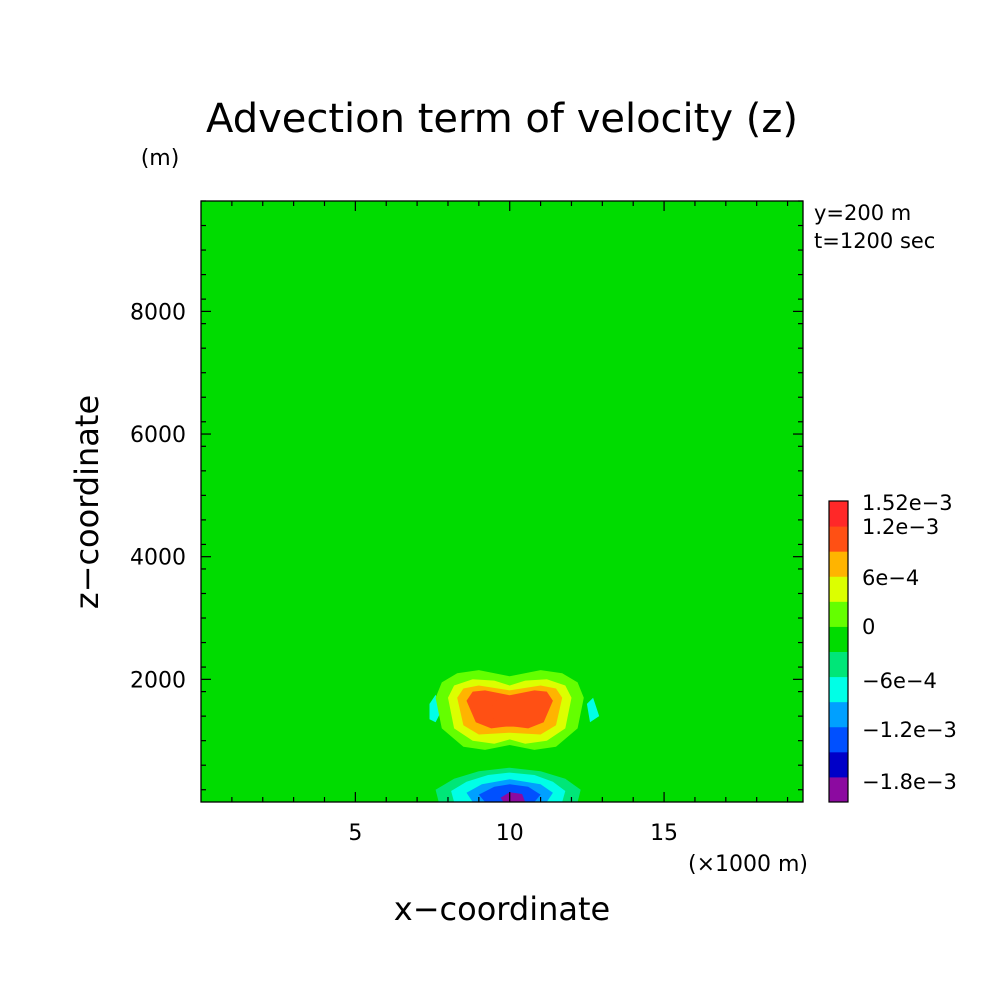 The image size is (1004, 1004). What do you see at coordinates (778, 311) in the screenshot?
I see `upper-right-edge-region` at bounding box center [778, 311].